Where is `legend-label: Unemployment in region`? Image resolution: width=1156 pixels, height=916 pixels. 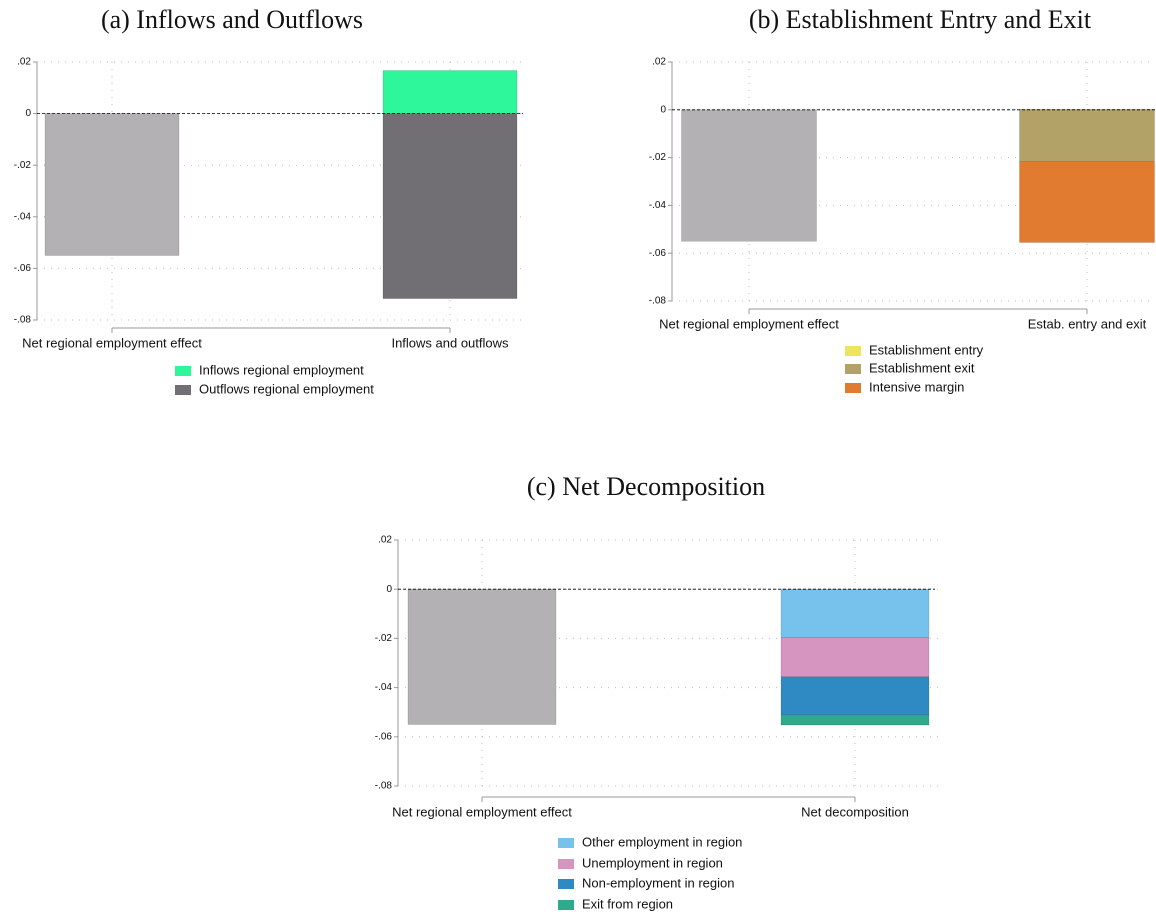
legend-label: Unemployment in region is located at coordinates (652, 862).